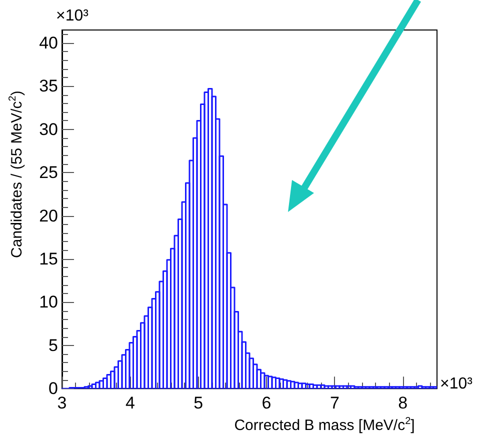 The width and height of the screenshot is (477, 438). Describe the element at coordinates (48, 86) in the screenshot. I see `y-tick-label: 35` at that location.